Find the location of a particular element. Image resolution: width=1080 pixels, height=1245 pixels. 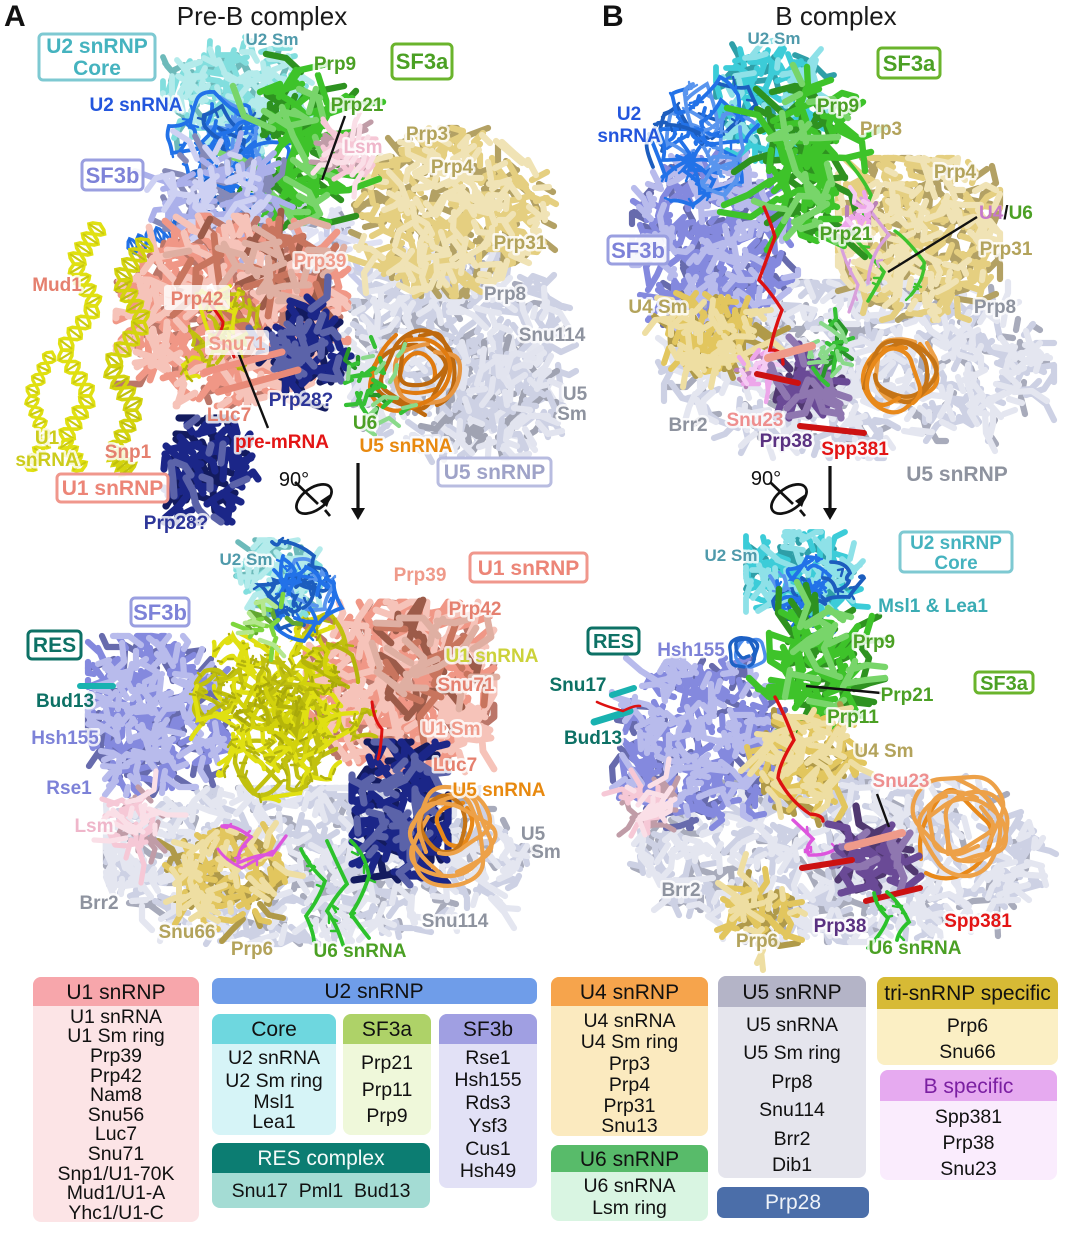

svg-text: U6 is located at coordinates (365, 423).